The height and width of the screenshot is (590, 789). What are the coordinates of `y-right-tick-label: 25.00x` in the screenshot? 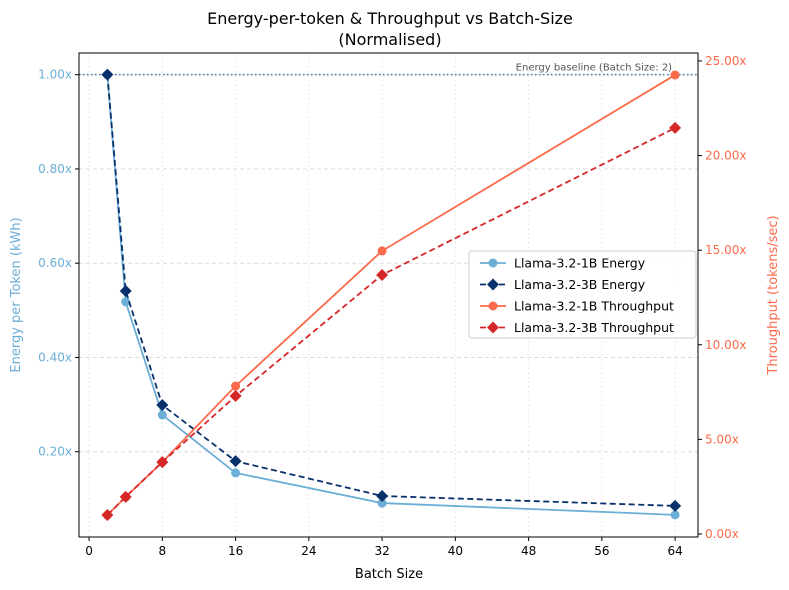 It's located at (725, 61).